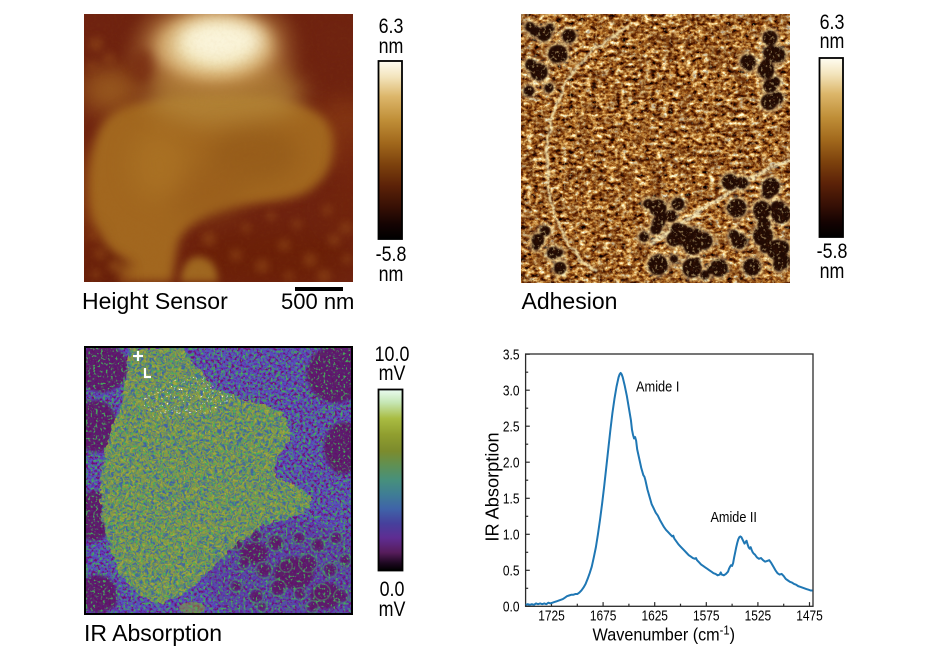  What do you see at coordinates (511, 606) in the screenshot?
I see `svg-text: 0.0` at bounding box center [511, 606].